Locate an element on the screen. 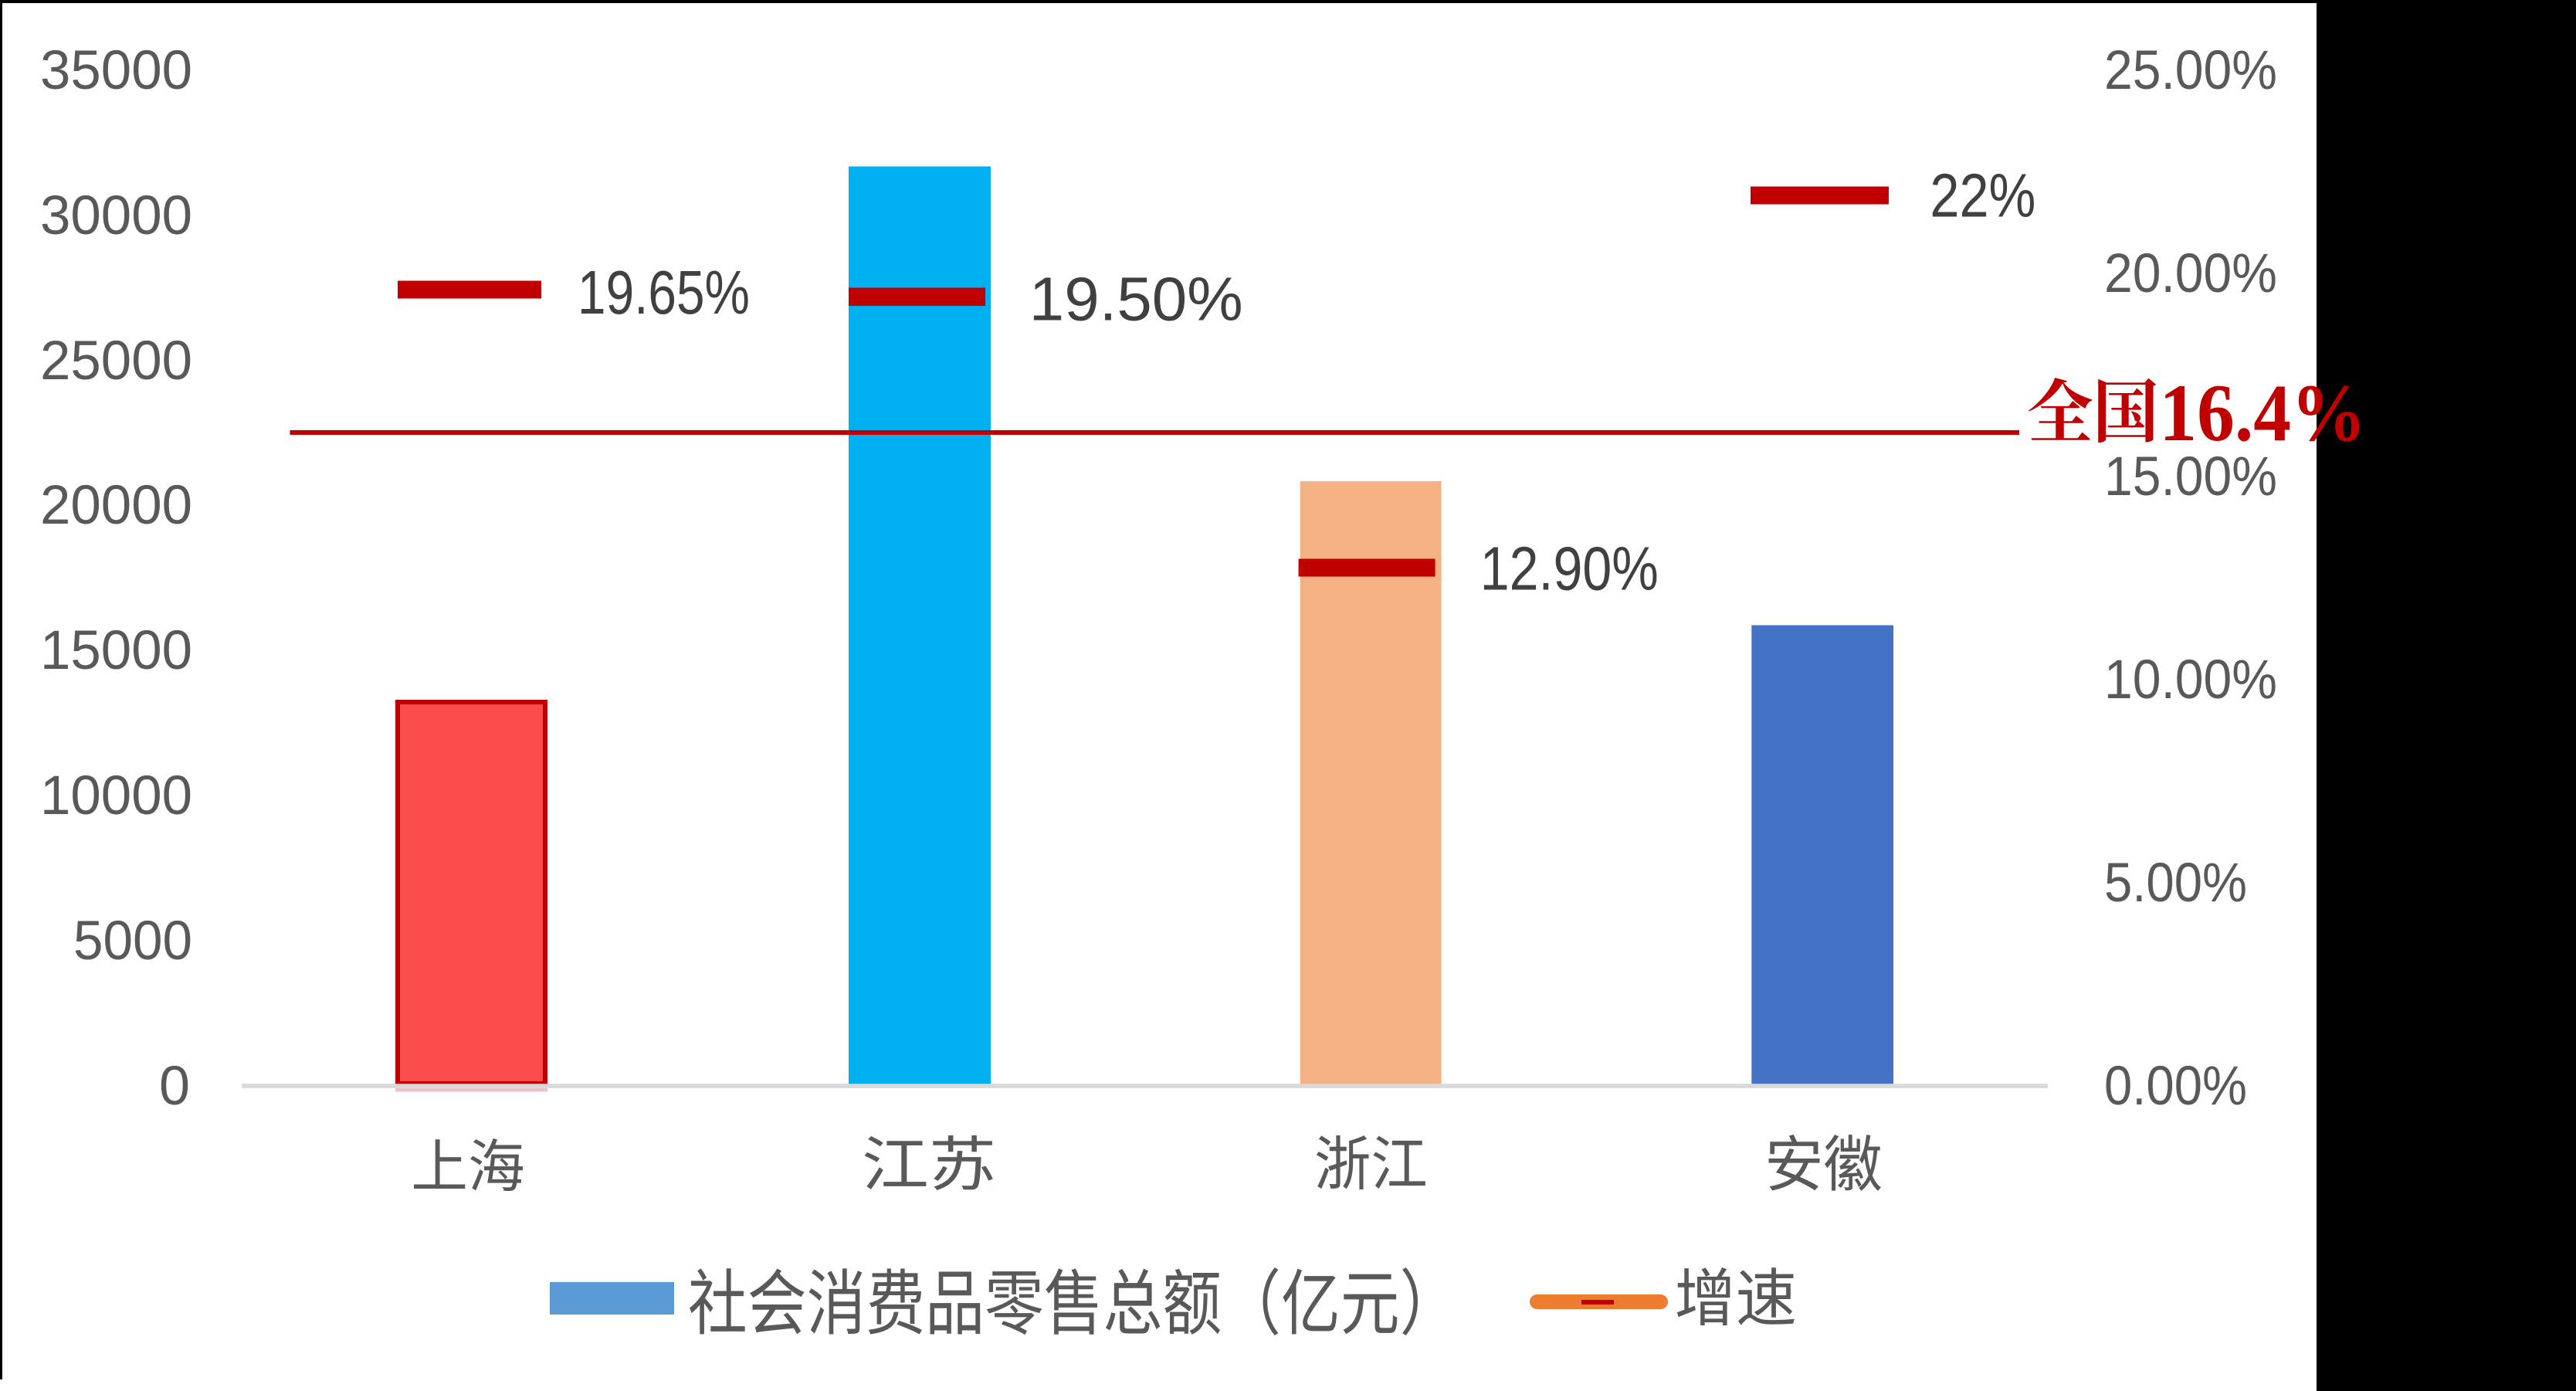  svg-text: 20.00% is located at coordinates (2190, 273).